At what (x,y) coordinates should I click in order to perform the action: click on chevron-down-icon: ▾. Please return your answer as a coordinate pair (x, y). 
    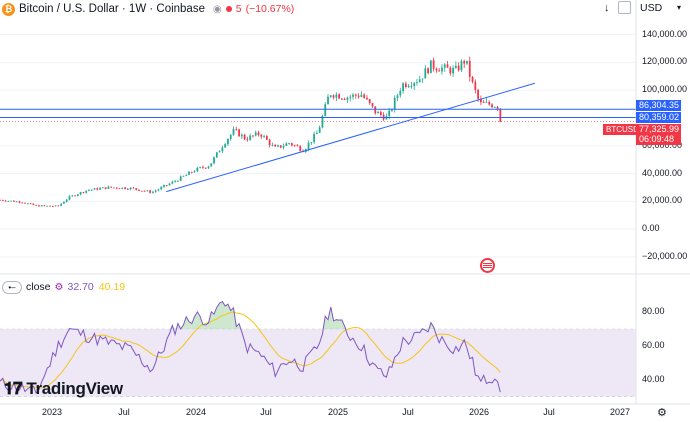
    Looking at the image, I should click on (679, 7).